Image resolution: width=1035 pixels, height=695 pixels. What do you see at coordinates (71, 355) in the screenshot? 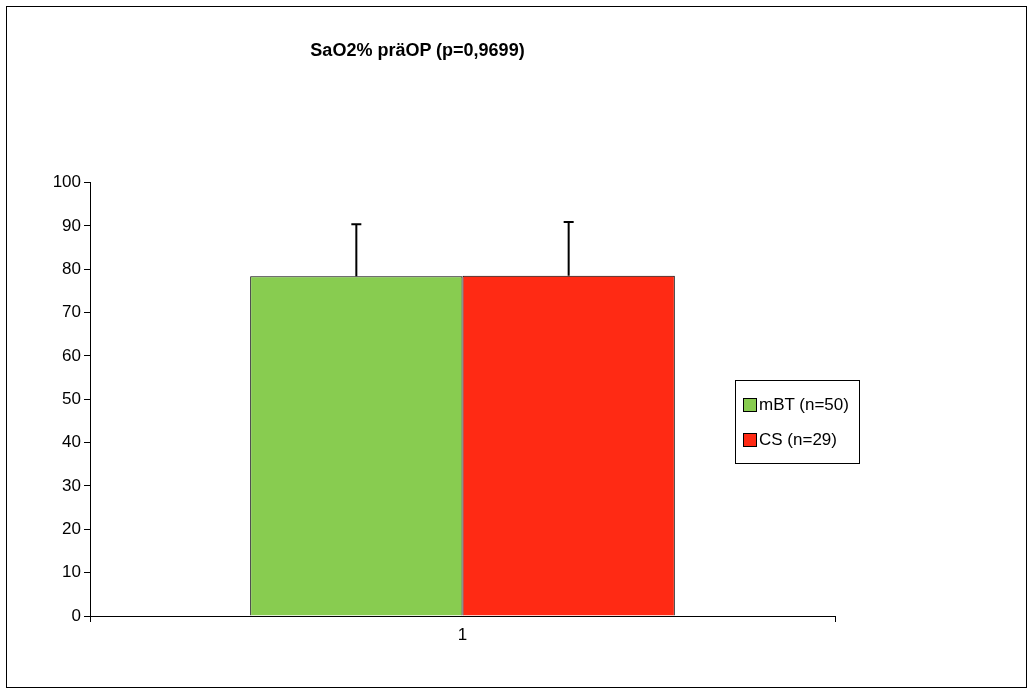
I see `y-tick-label: 60` at bounding box center [71, 355].